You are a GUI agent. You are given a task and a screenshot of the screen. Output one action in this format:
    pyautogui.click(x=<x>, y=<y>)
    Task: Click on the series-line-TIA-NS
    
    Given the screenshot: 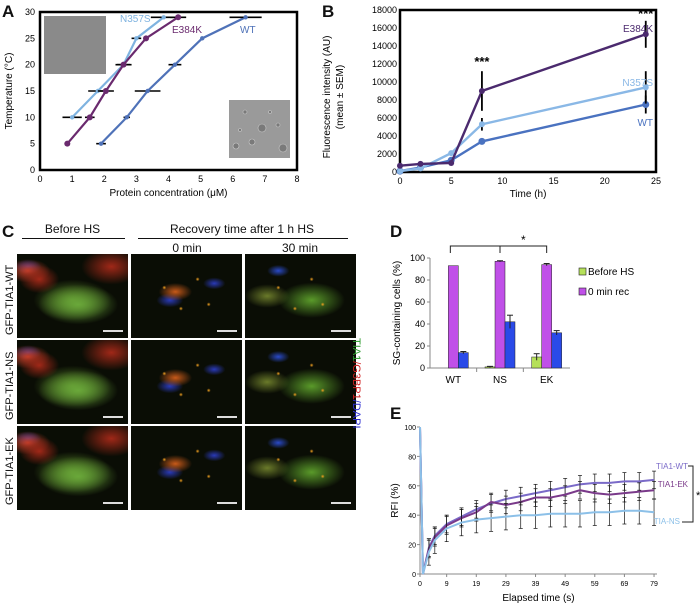 What is the action you would take?
    pyautogui.click(x=537, y=500)
    